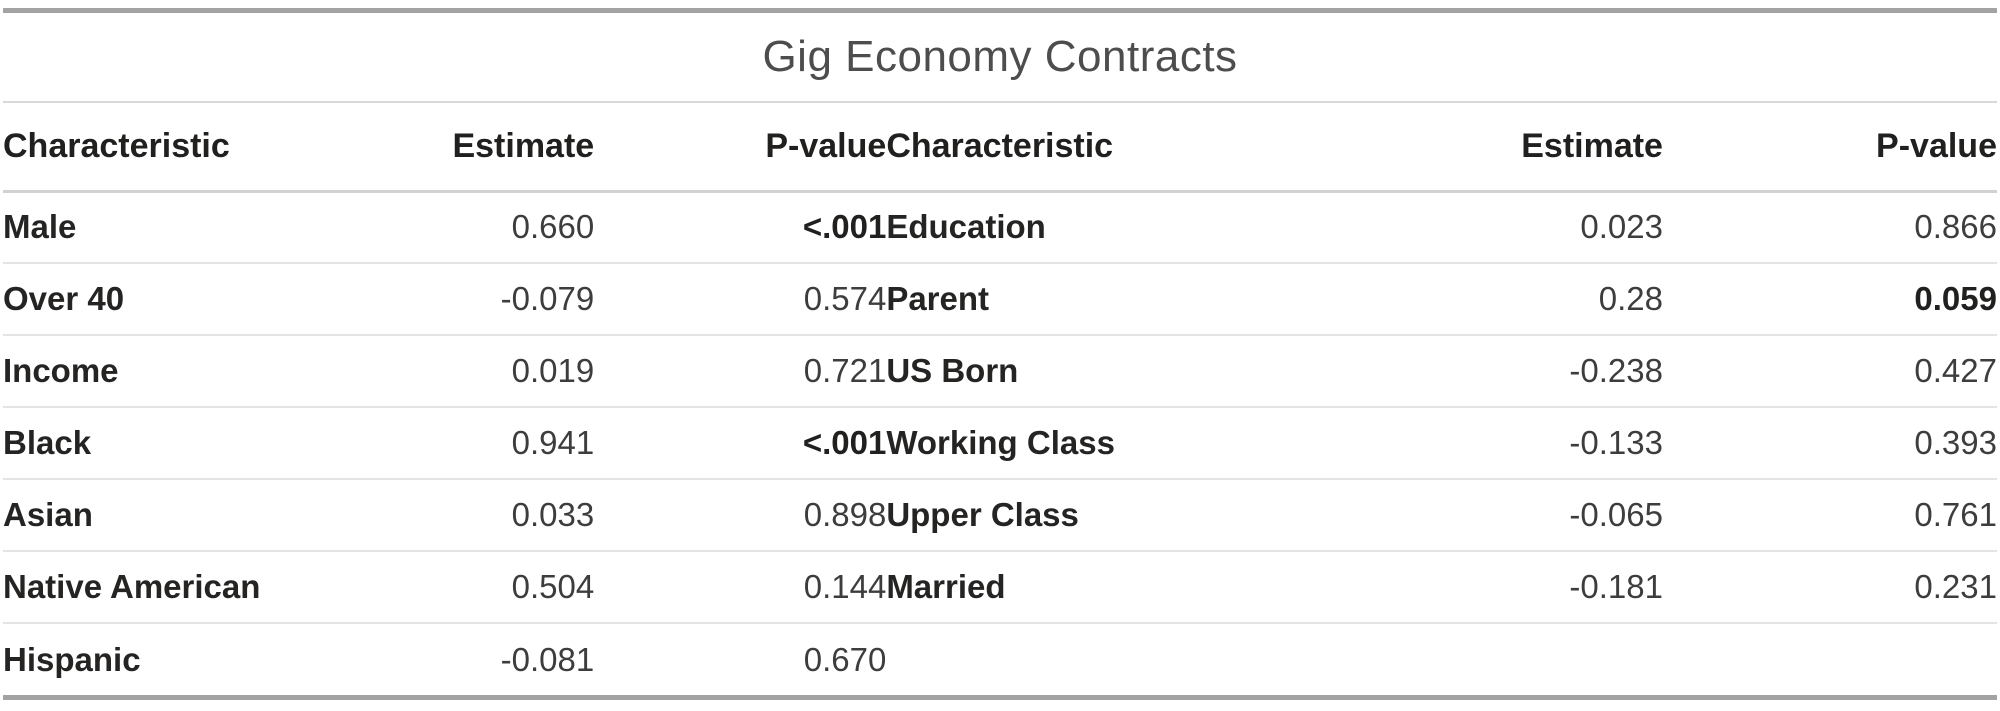 The image size is (2000, 711). I want to click on cell-characteristic: Education, so click(1135, 227).